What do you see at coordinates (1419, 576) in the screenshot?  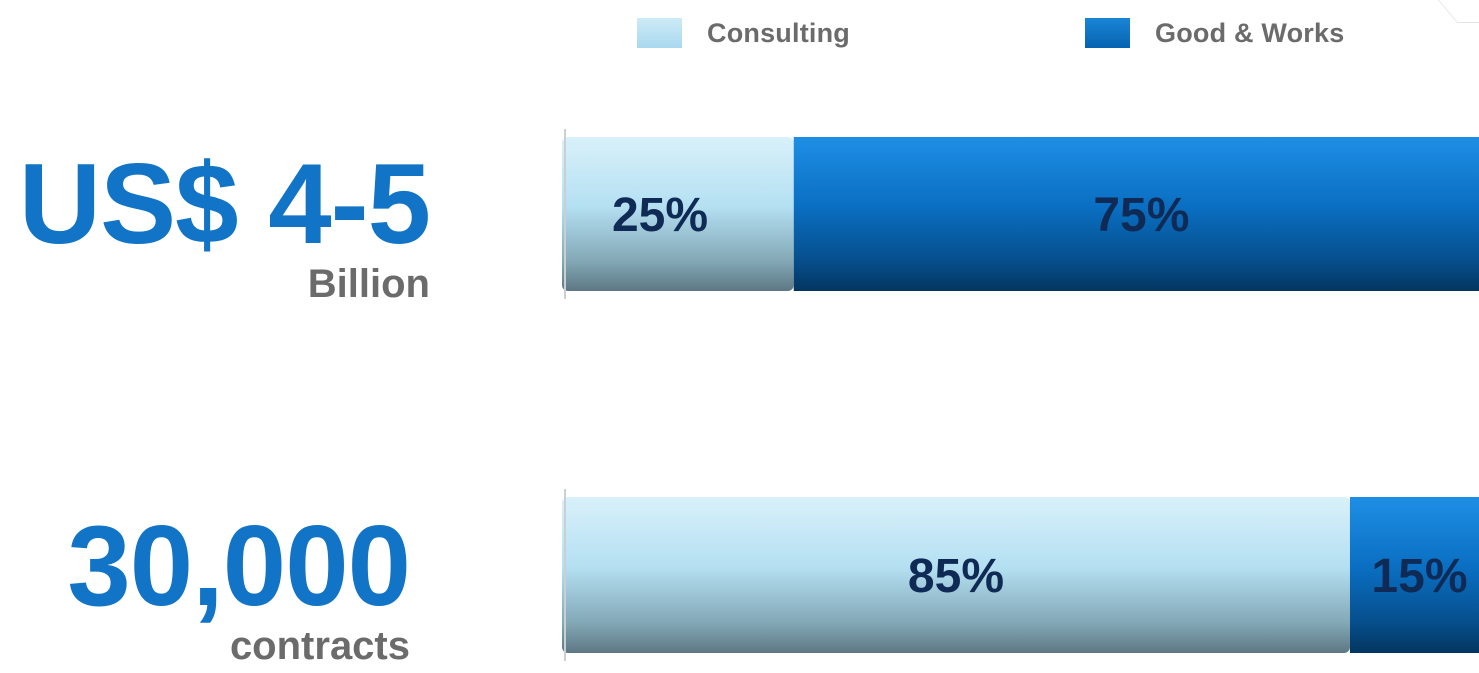 I see `bar-label-goods-works-2: 15%` at bounding box center [1419, 576].